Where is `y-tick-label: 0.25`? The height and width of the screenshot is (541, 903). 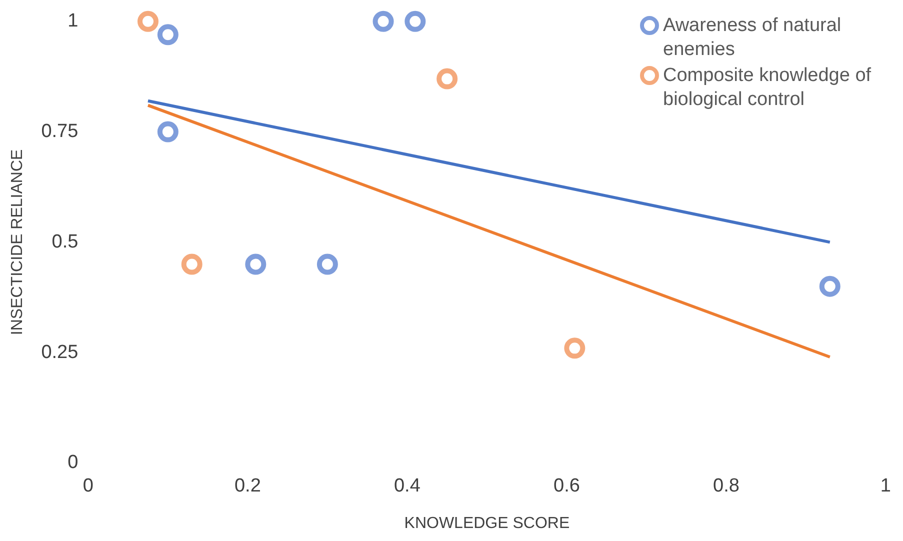 y-tick-label: 0.25 is located at coordinates (59, 352).